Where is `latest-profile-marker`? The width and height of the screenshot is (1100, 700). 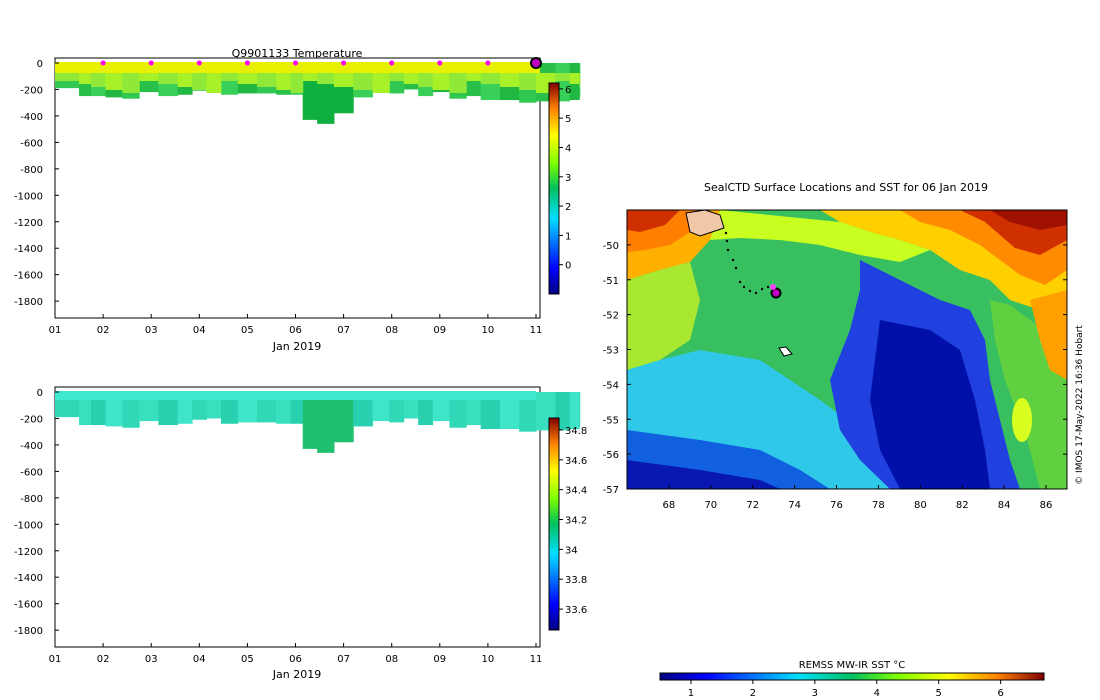
latest-profile-marker is located at coordinates (536, 63).